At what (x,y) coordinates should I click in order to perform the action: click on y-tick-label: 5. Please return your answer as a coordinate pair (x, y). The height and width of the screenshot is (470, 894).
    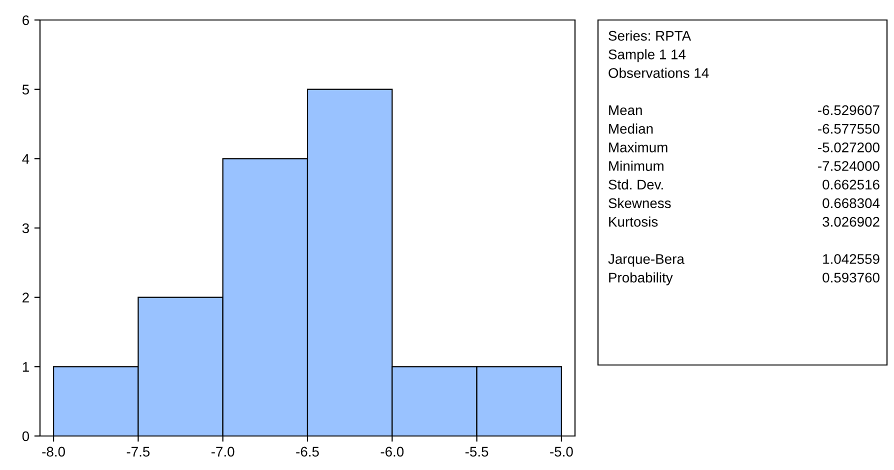
    Looking at the image, I should click on (25, 89).